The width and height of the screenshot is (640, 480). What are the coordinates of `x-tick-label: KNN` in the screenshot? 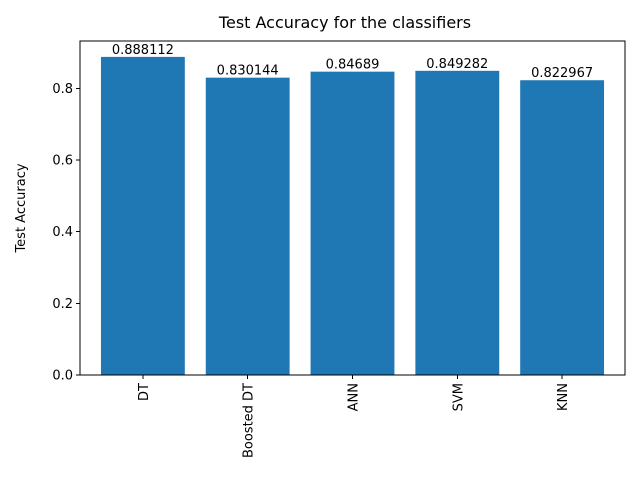 It's located at (563, 397).